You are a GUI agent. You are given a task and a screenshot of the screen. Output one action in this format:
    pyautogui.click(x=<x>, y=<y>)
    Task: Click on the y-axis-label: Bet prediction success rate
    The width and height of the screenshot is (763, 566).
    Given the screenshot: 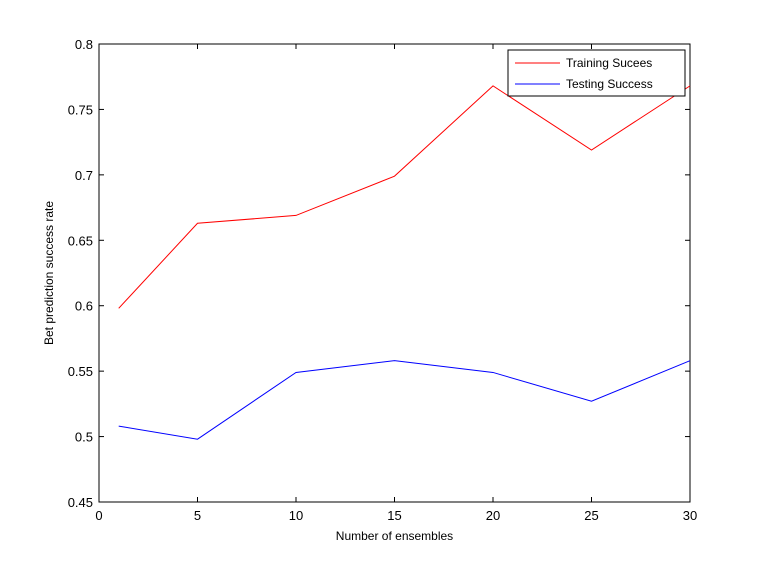 What is the action you would take?
    pyautogui.click(x=49, y=273)
    